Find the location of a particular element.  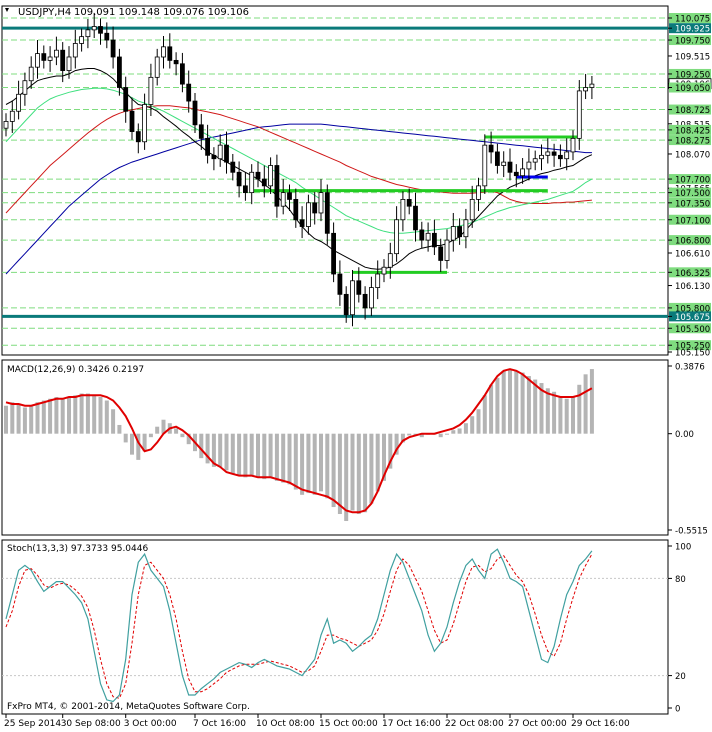

svg-text: 106.130 is located at coordinates (692, 287).